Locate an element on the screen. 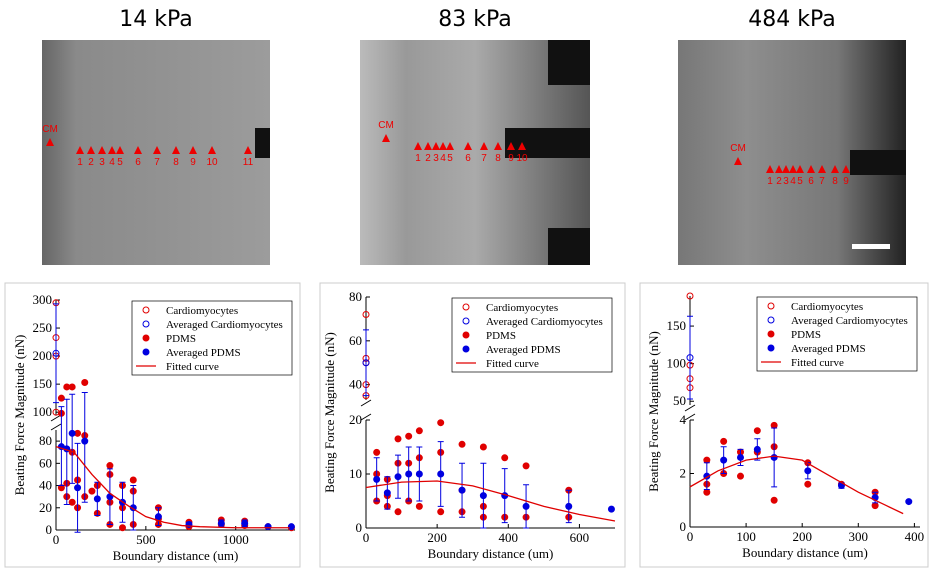 This screenshot has width=932, height=570. y-axis-label: Beating Force Magnitude (nN) is located at coordinates (653, 411).